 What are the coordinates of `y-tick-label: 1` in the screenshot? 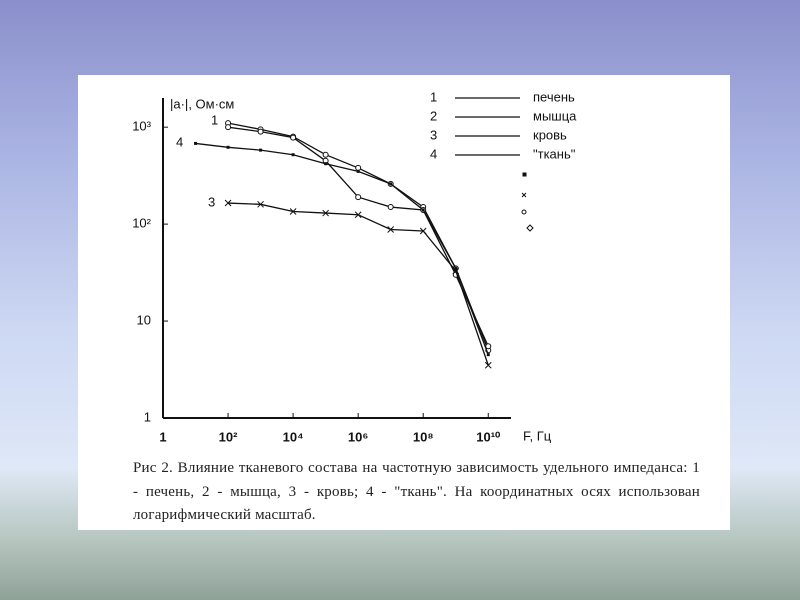 It's located at (147, 416).